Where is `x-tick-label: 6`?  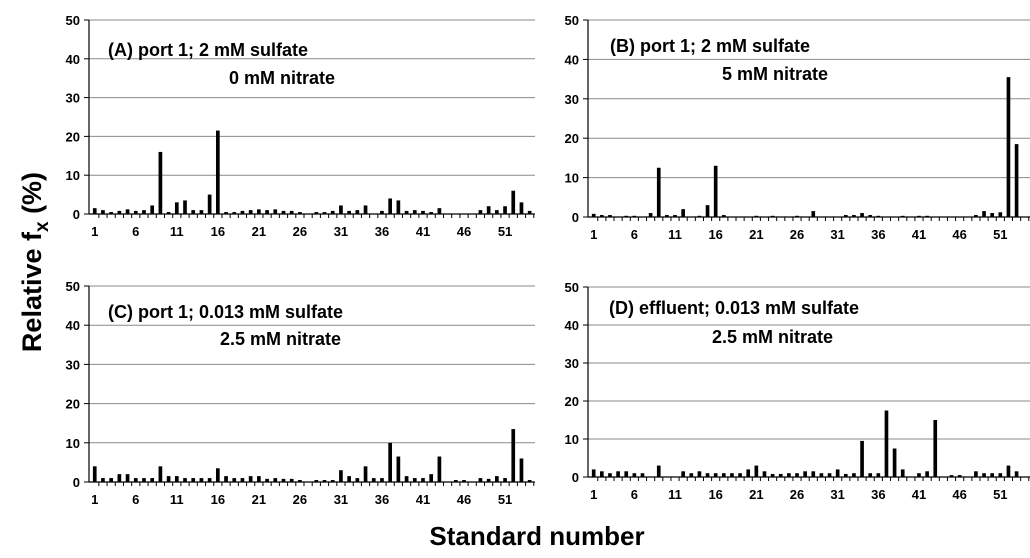
x-tick-label: 6 is located at coordinates (135, 231).